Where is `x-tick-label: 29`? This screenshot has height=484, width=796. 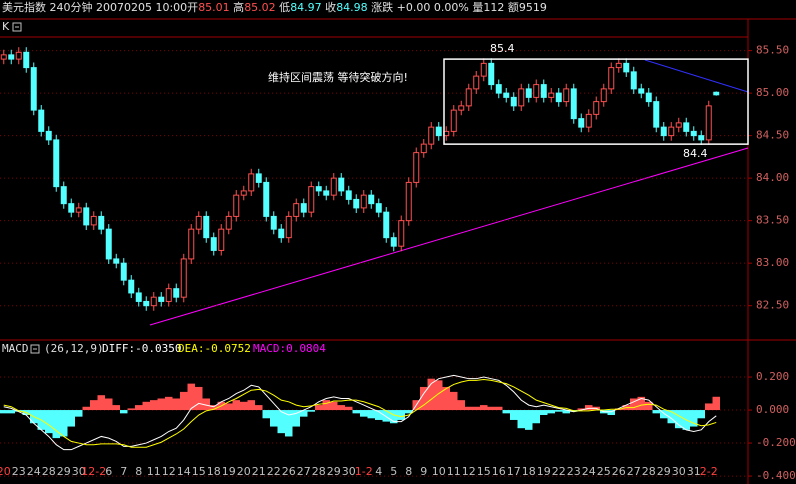 x-tick-label: 29 is located at coordinates (334, 471).